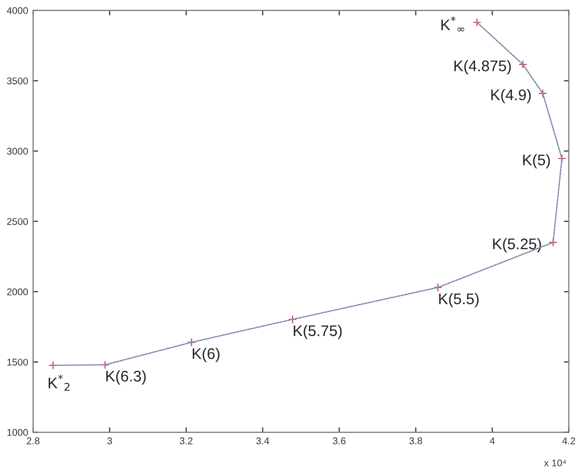 The height and width of the screenshot is (474, 581). Describe the element at coordinates (555, 463) in the screenshot. I see `text: x 10⁴` at that location.